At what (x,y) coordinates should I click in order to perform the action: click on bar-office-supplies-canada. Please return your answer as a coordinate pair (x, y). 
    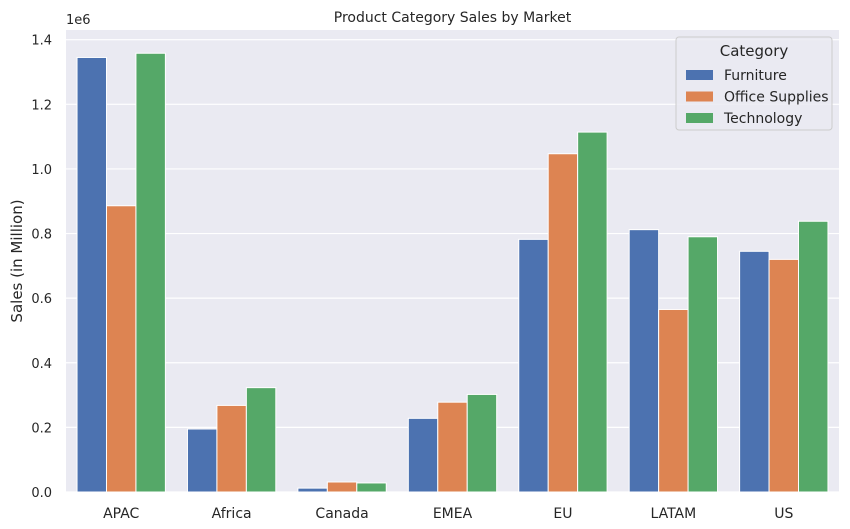
    Looking at the image, I should click on (342, 487).